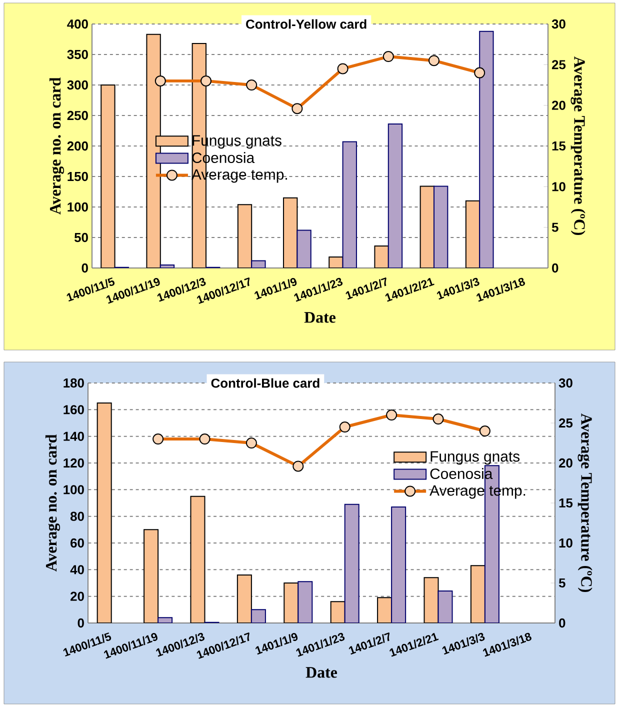  What do you see at coordinates (265, 383) in the screenshot?
I see `chart-title: Control-Blue card` at bounding box center [265, 383].